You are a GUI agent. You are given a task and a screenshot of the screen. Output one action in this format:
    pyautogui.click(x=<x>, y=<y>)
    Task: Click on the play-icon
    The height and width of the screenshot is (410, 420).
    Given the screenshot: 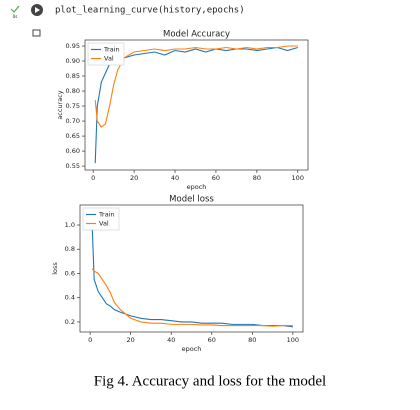 What is the action you would take?
    pyautogui.click(x=37, y=10)
    